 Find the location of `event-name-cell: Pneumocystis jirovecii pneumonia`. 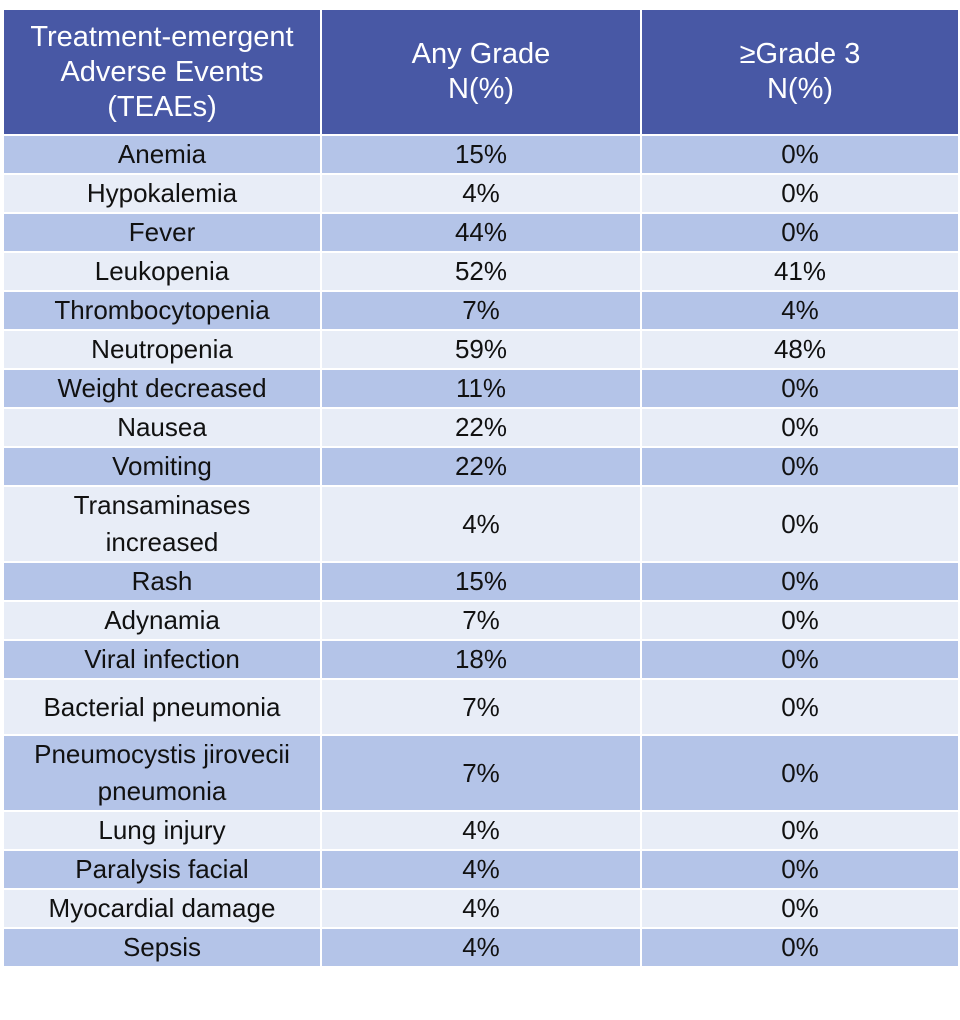

event-name-cell: Pneumocystis jirovecii pneumonia is located at coordinates (162, 773).